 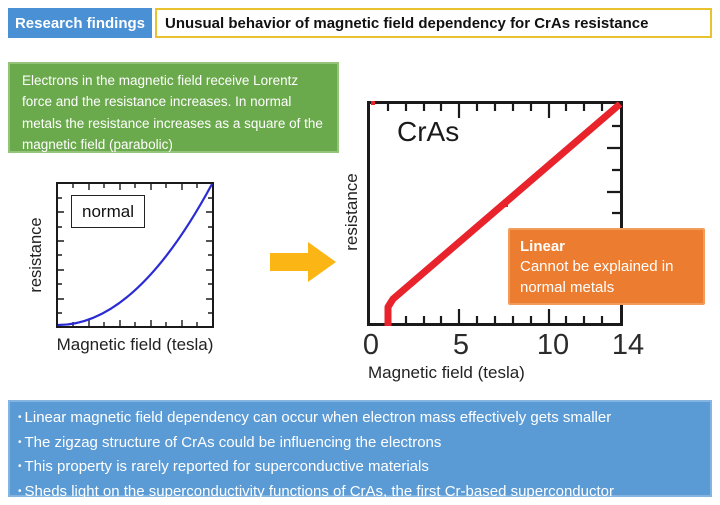 I want to click on outlier-marker, so click(x=505, y=204).